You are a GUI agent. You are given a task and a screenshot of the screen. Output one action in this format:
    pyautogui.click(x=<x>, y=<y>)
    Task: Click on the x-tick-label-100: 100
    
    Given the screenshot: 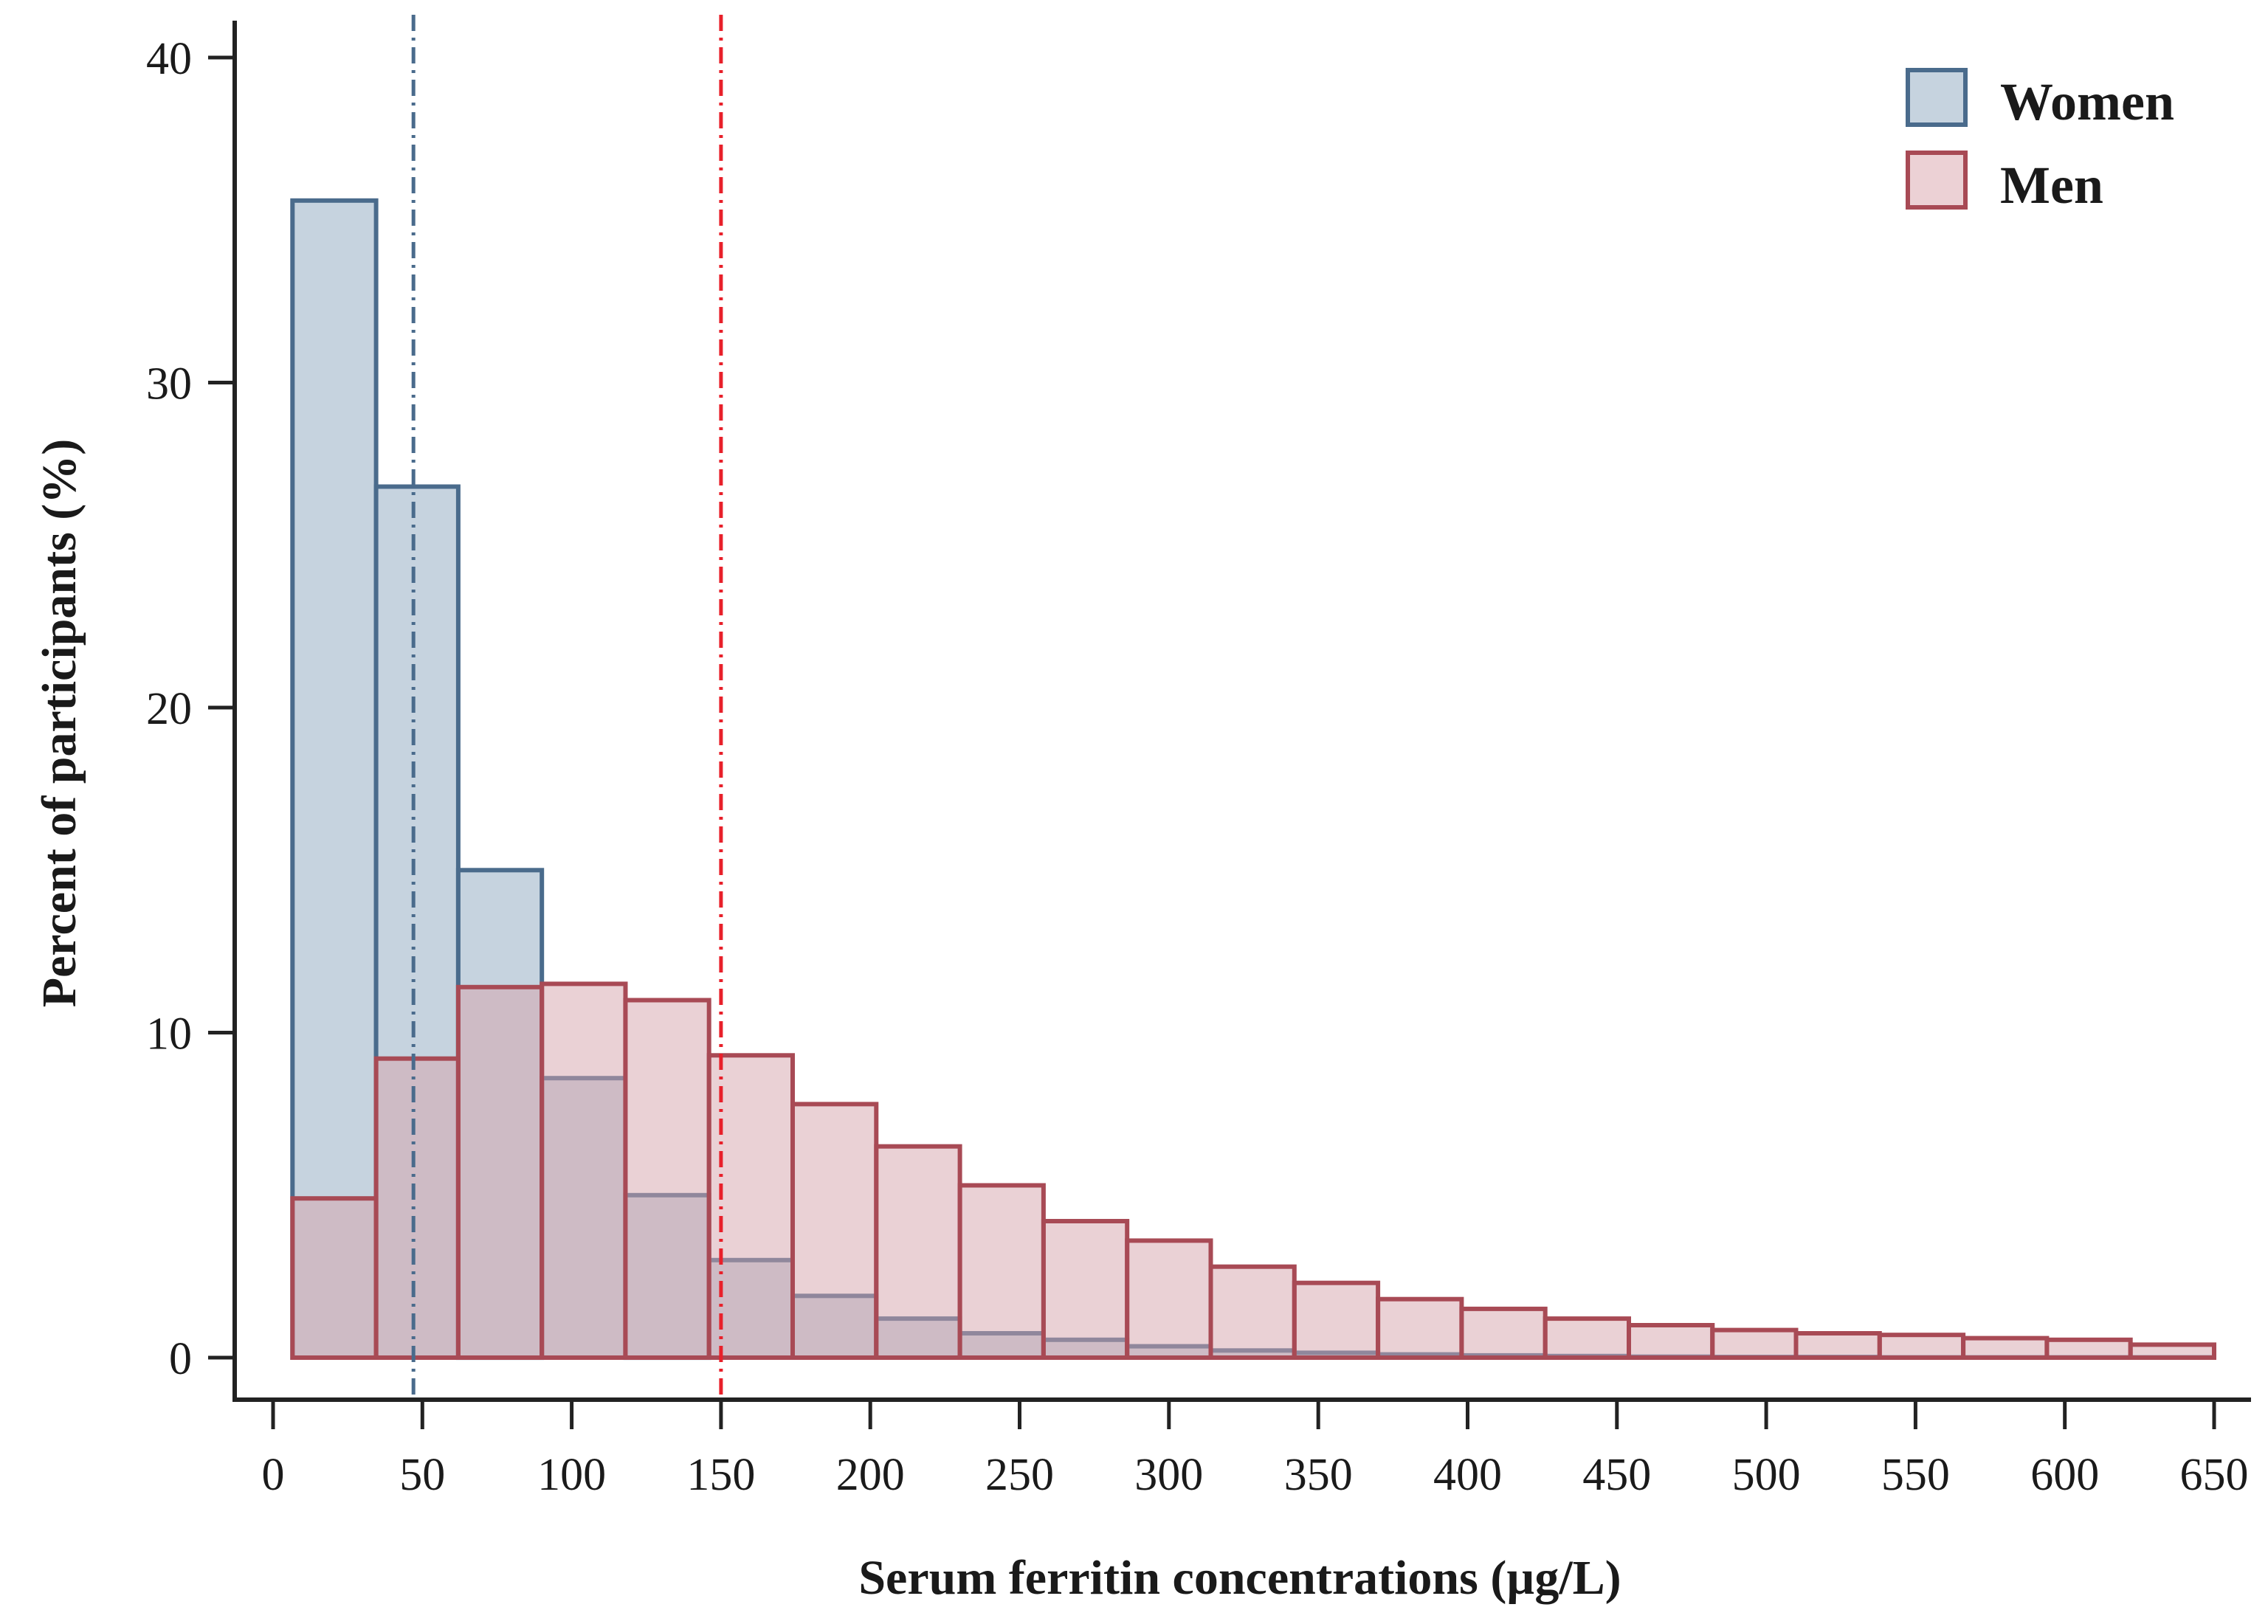 What is the action you would take?
    pyautogui.click(x=572, y=1475)
    